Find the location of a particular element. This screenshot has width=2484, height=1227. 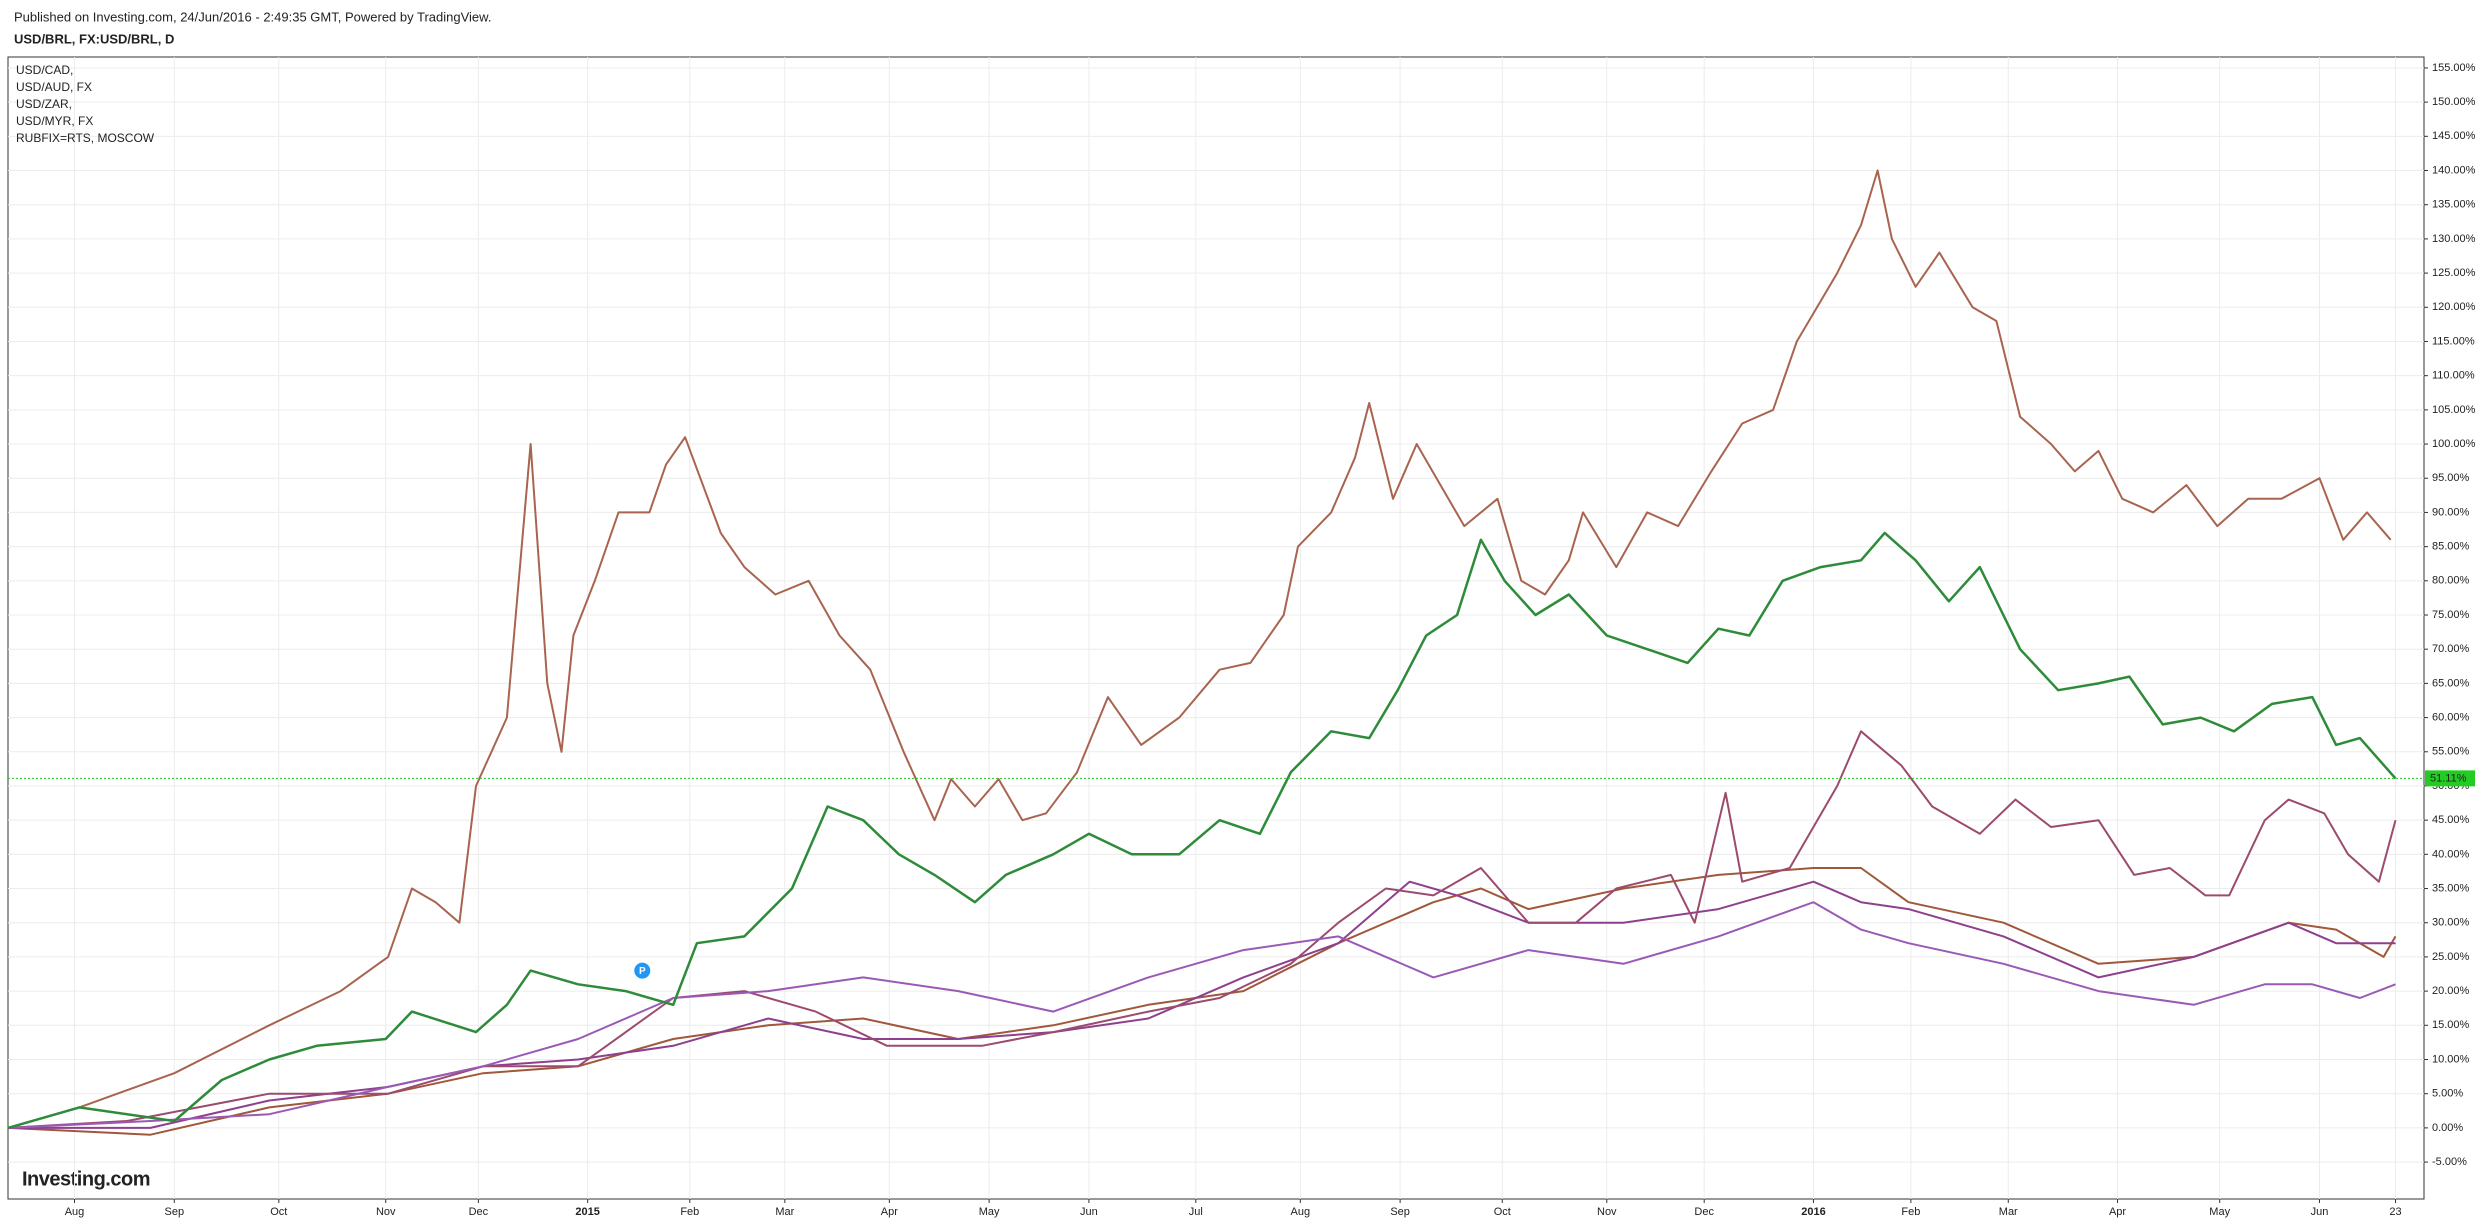

y-tick-label: 45.00% is located at coordinates (2451, 820).